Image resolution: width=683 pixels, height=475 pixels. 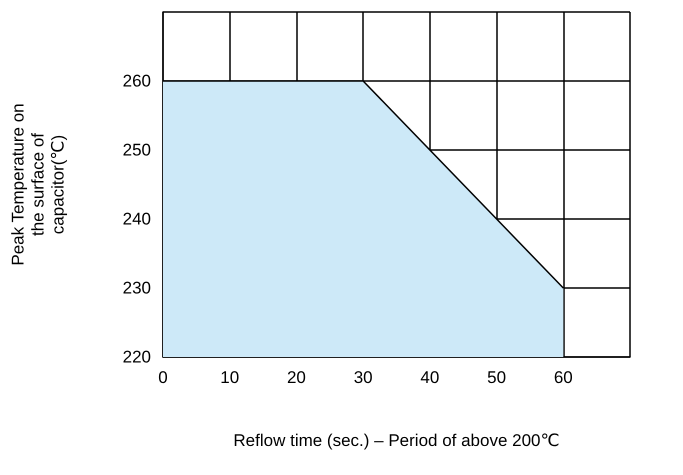 What do you see at coordinates (38, 184) in the screenshot?
I see `y-axis-title: Peak Temperature on the surface of capacitor(℃)` at bounding box center [38, 184].